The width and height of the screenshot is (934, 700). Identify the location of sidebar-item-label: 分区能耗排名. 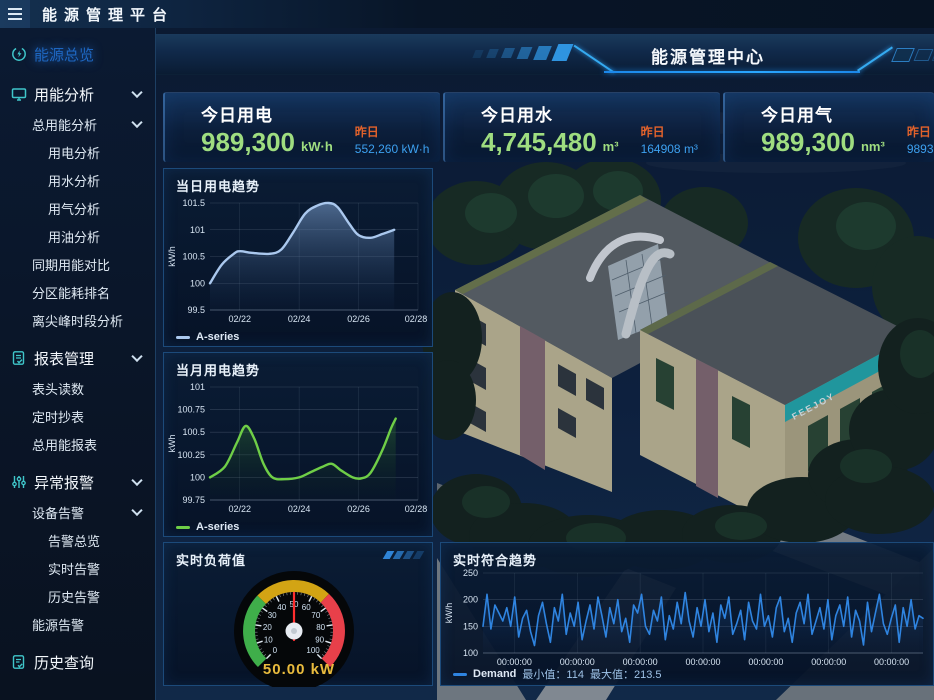
(71, 293).